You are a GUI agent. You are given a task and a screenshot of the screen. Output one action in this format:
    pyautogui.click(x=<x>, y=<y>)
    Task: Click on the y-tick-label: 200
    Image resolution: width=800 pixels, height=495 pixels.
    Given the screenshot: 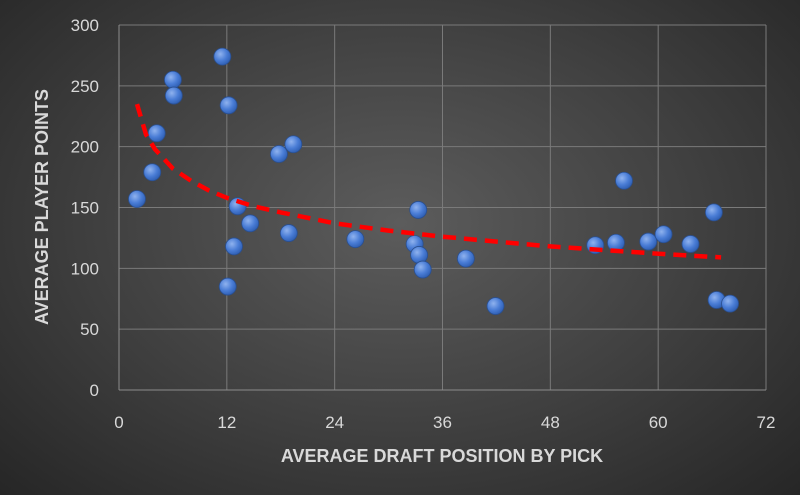 What is the action you would take?
    pyautogui.click(x=85, y=147)
    